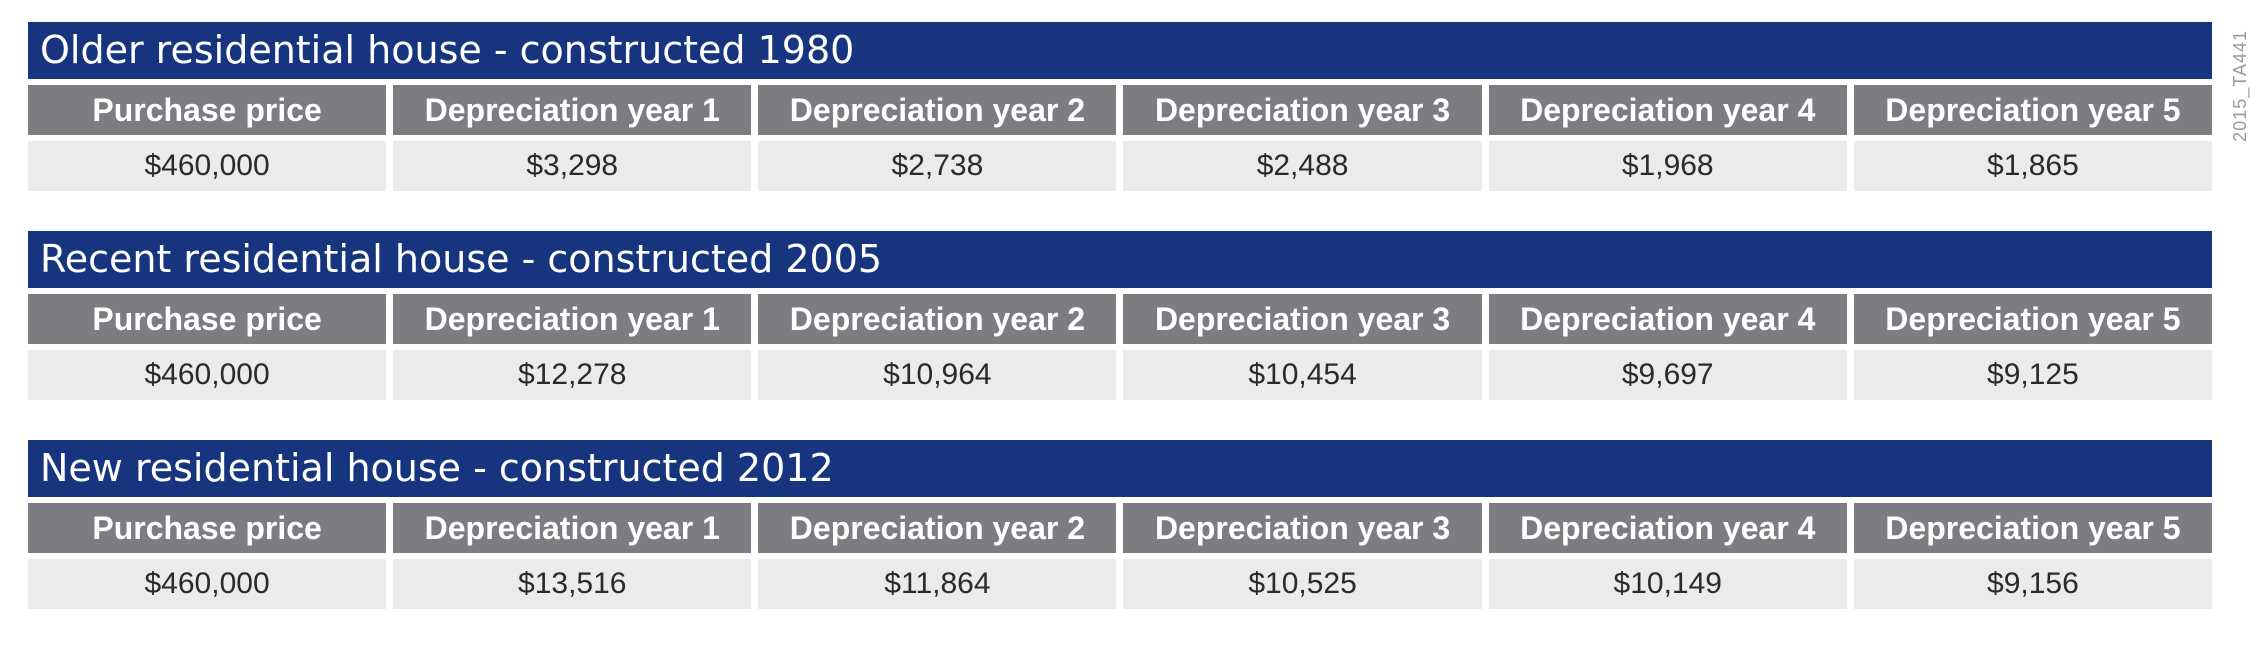 The width and height of the screenshot is (2256, 650). What do you see at coordinates (1302, 584) in the screenshot?
I see `value-depreciation-year-3: $10,525` at bounding box center [1302, 584].